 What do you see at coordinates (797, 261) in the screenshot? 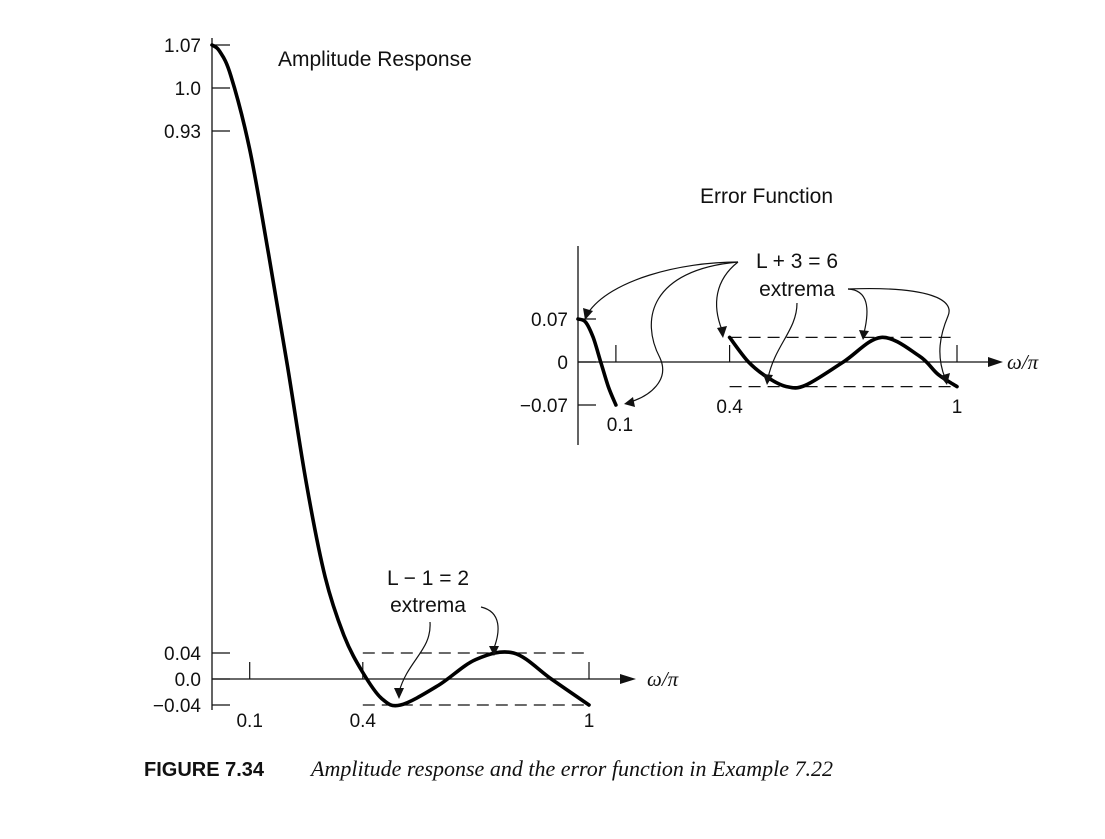
I see `err-callout-line1: L + 3 = 6` at bounding box center [797, 261].